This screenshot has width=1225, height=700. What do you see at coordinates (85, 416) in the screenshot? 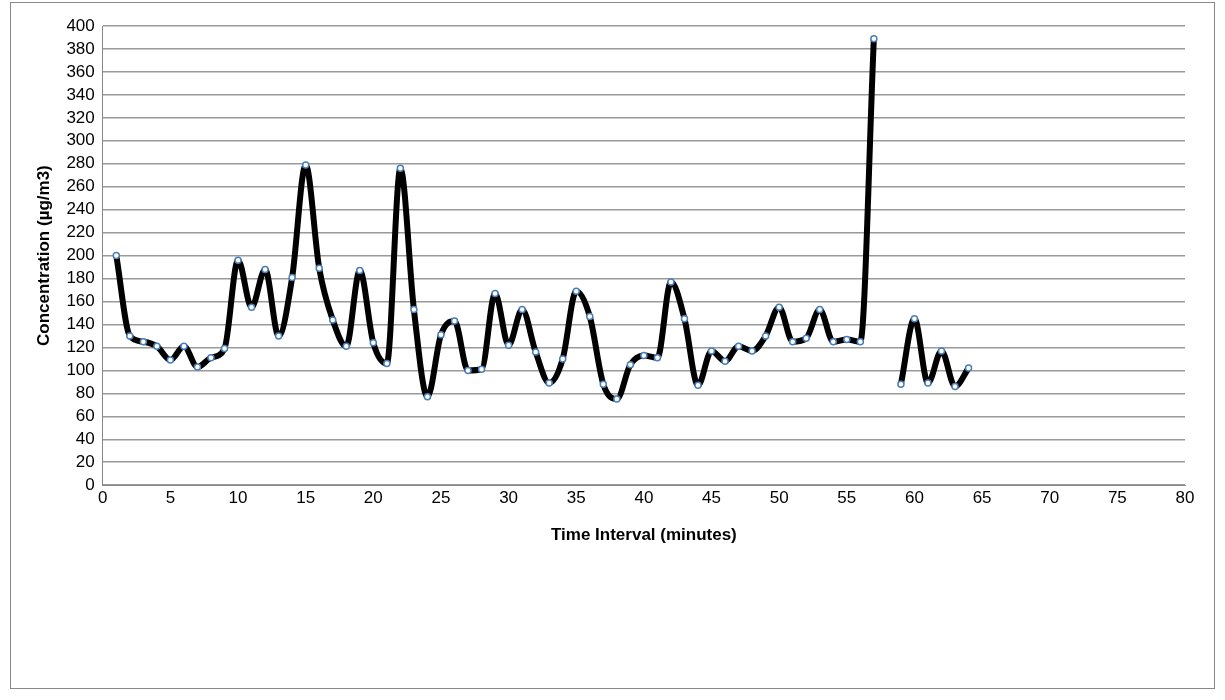
I see `y-tick-label: 60` at bounding box center [85, 416].